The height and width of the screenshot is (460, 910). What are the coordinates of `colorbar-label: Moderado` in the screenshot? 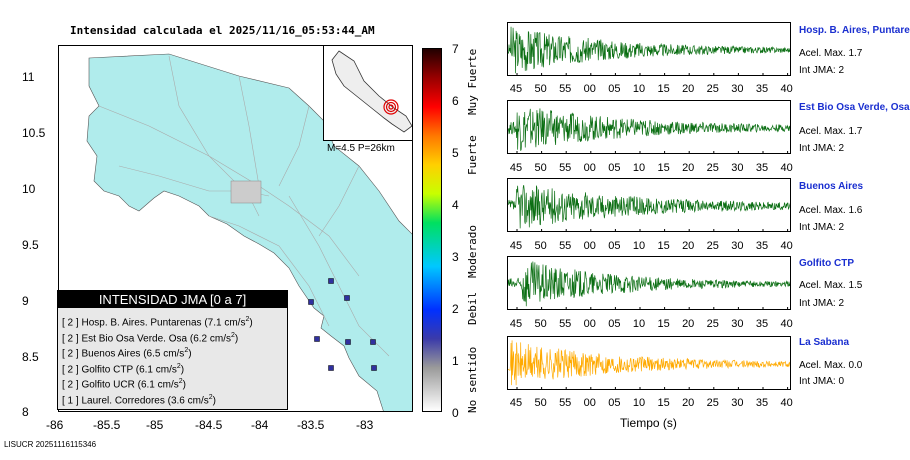 It's located at (472, 251).